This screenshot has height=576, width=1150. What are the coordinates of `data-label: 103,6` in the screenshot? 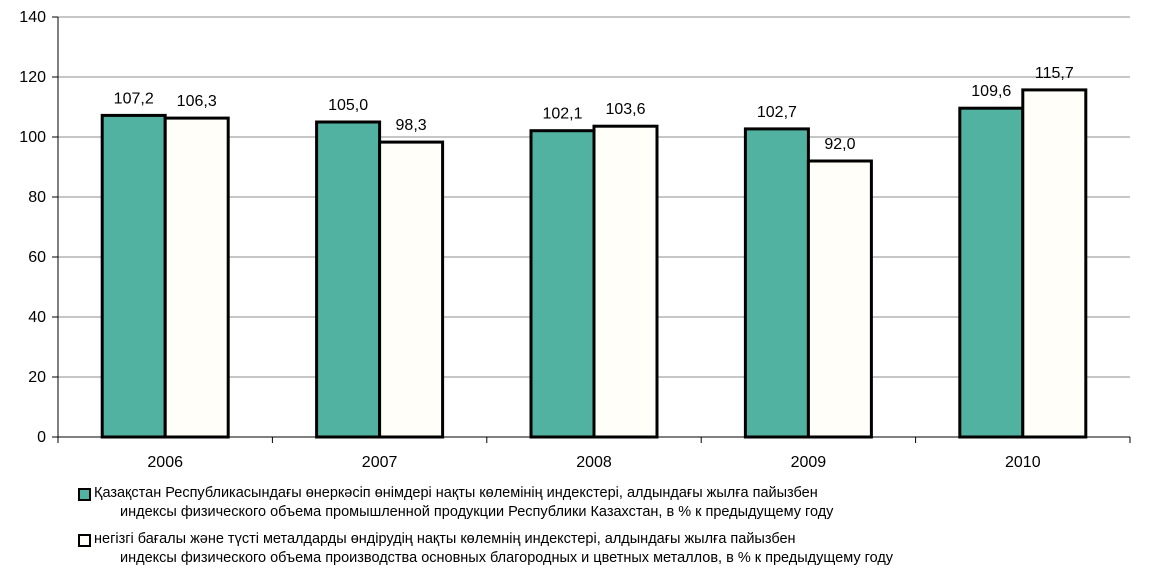 It's located at (625, 109).